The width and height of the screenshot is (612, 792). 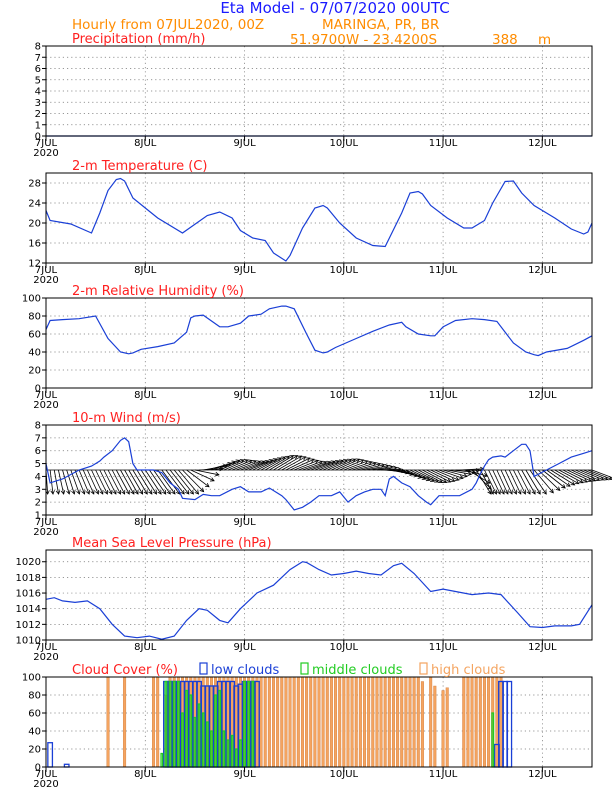 What do you see at coordinates (28, 578) in the screenshot?
I see `y-tick-label: 1018` at bounding box center [28, 578].